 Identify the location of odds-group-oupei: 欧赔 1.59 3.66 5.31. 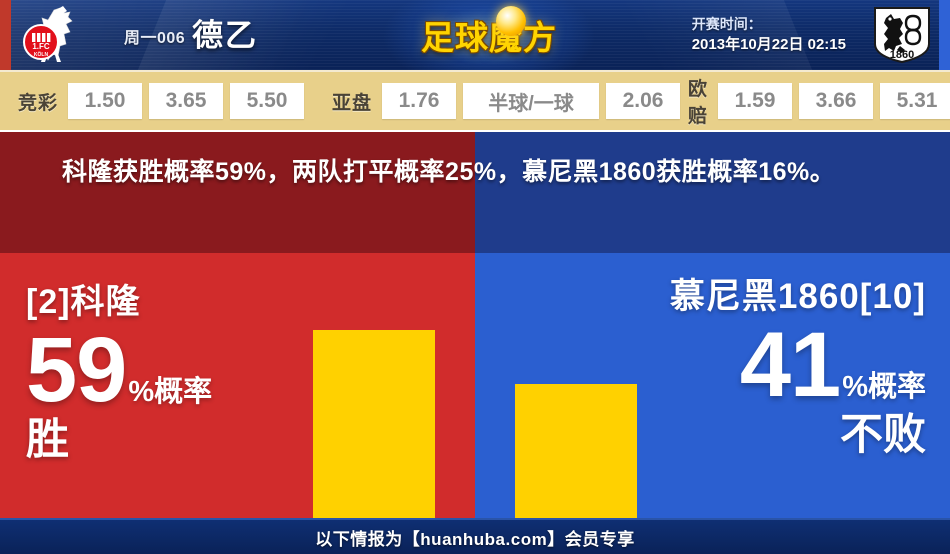
(819, 101).